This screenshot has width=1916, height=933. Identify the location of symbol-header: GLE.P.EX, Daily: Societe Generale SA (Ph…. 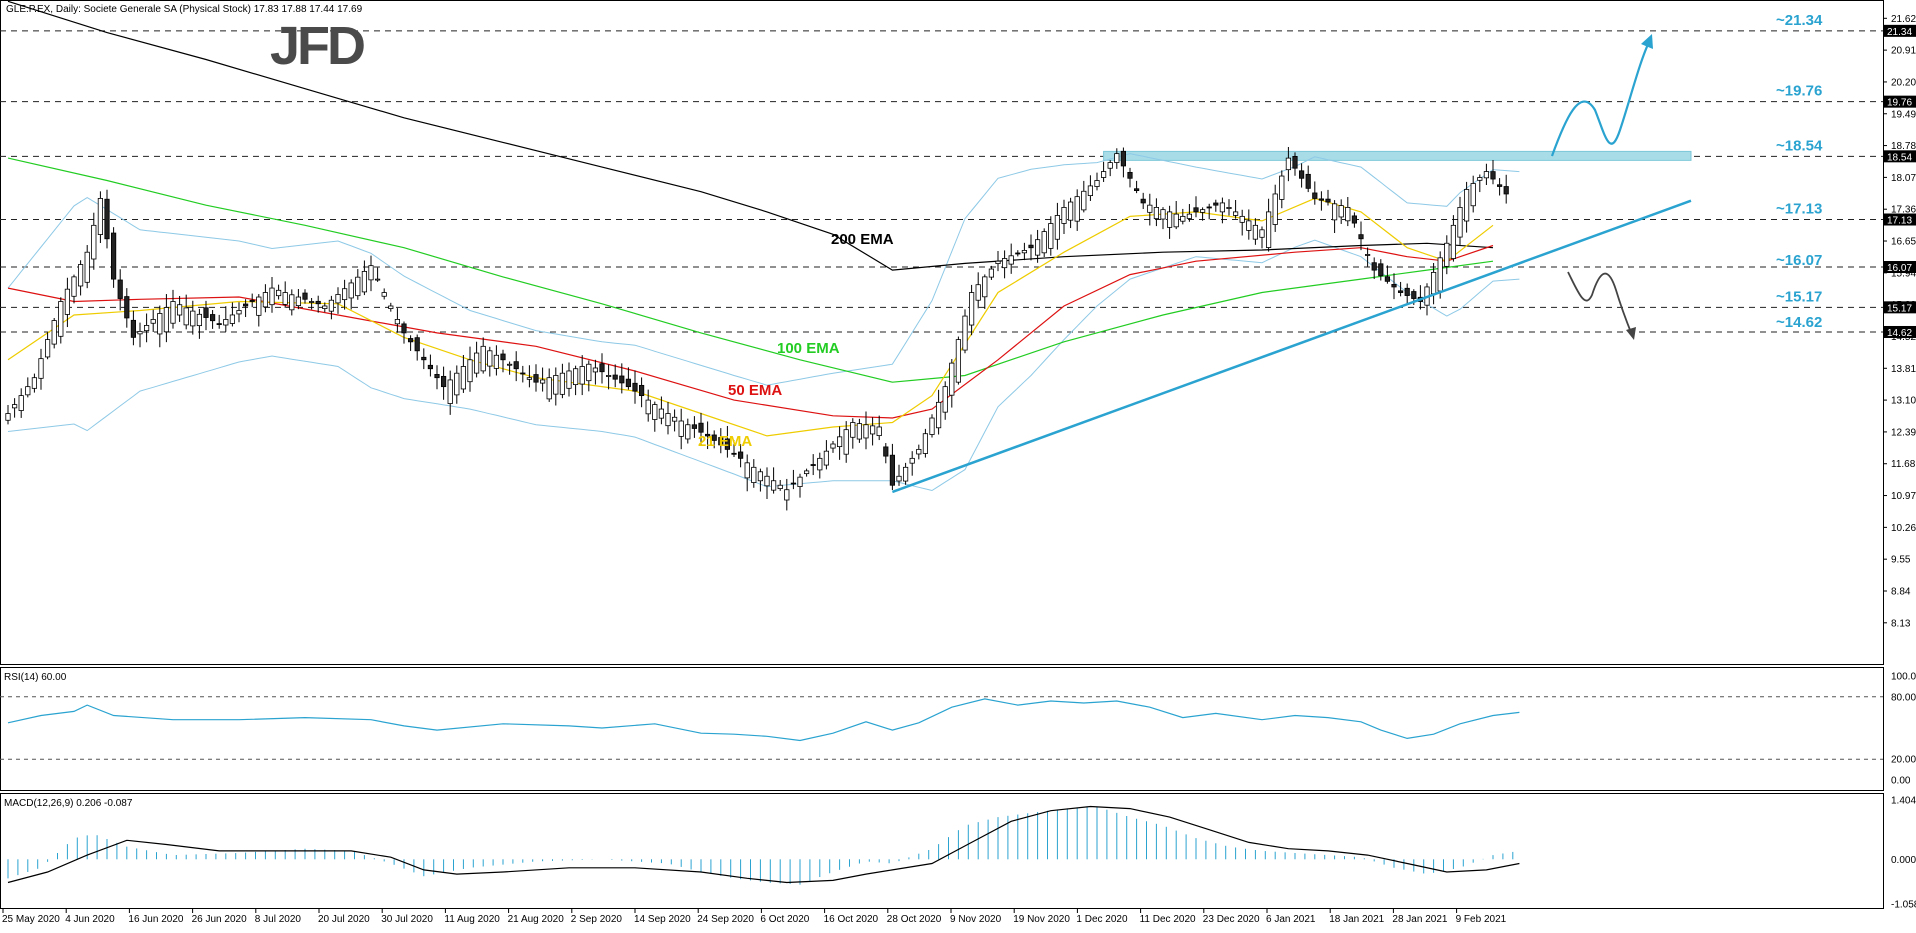
(184, 9).